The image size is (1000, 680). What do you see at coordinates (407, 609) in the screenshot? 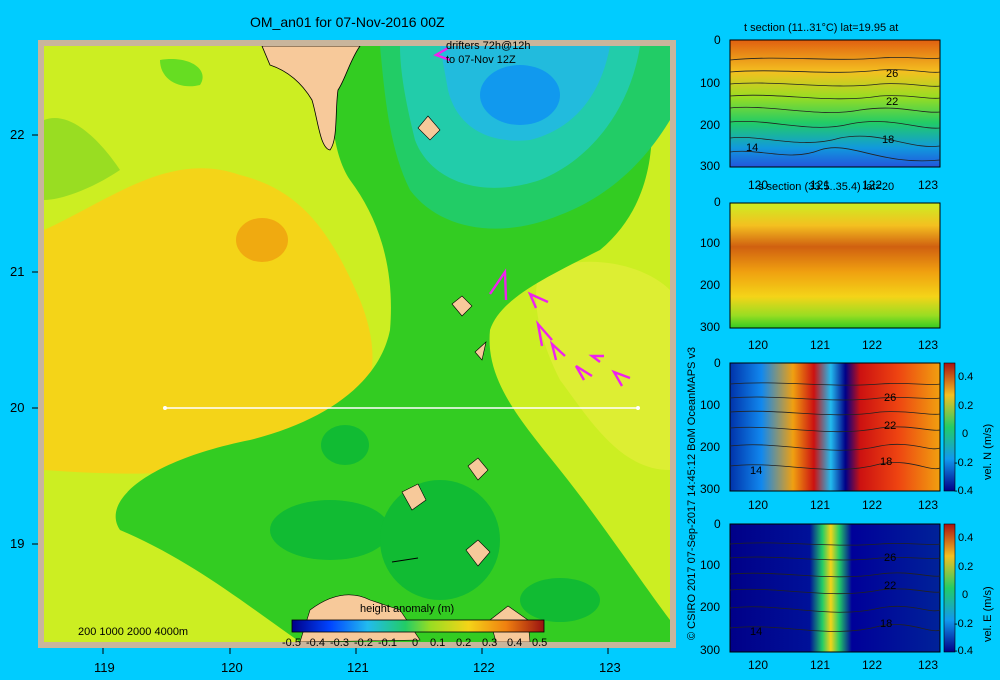
I see `colorbar-title: height anomaly (m)` at bounding box center [407, 609].